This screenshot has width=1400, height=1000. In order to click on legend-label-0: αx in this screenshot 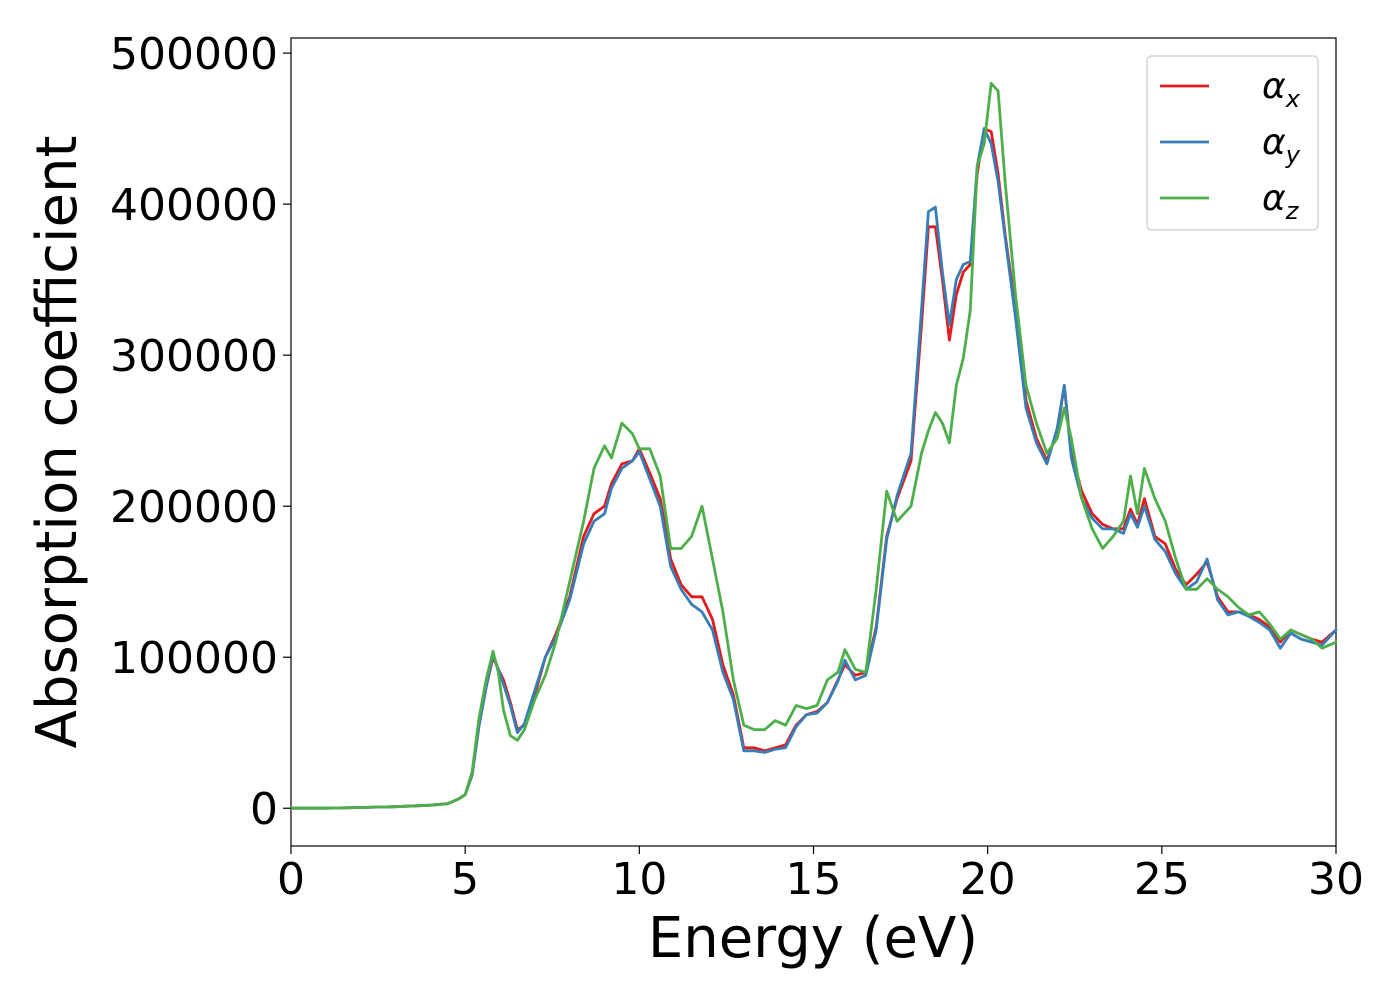, I will do `click(1281, 89)`.